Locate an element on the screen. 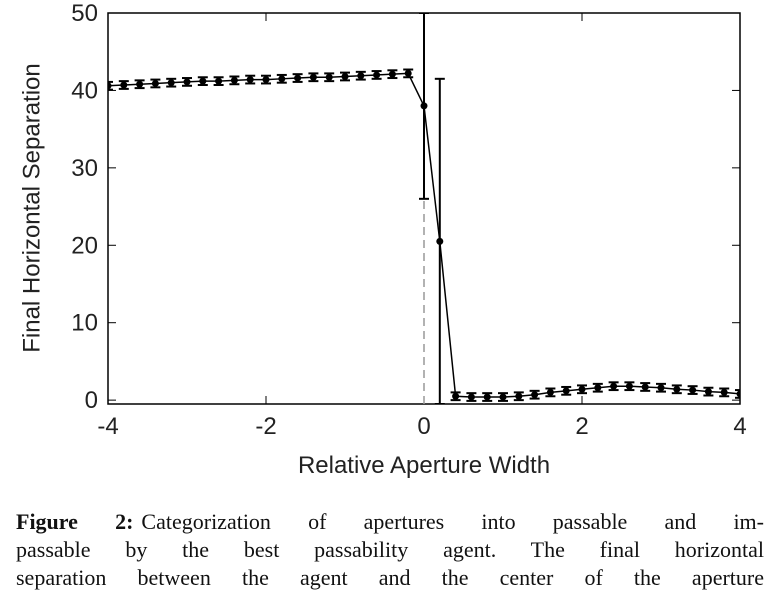 Image resolution: width=770 pixels, height=592 pixels. y-tick-label: 0 is located at coordinates (91, 400).